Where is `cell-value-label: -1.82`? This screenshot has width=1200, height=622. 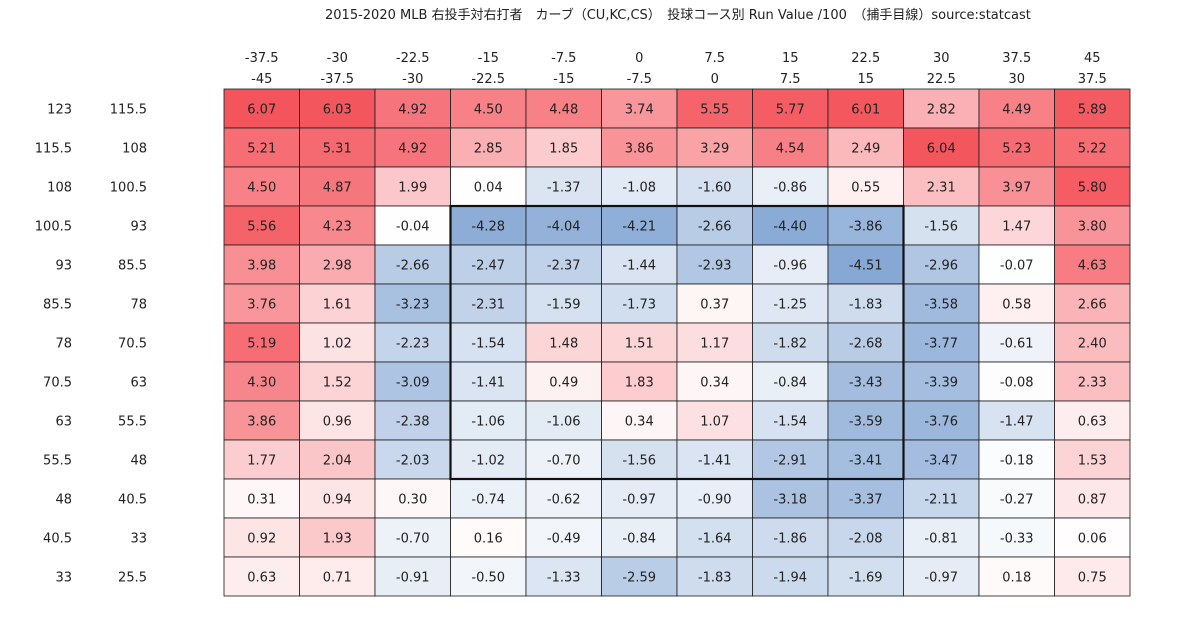 cell-value-label: -1.82 is located at coordinates (790, 344).